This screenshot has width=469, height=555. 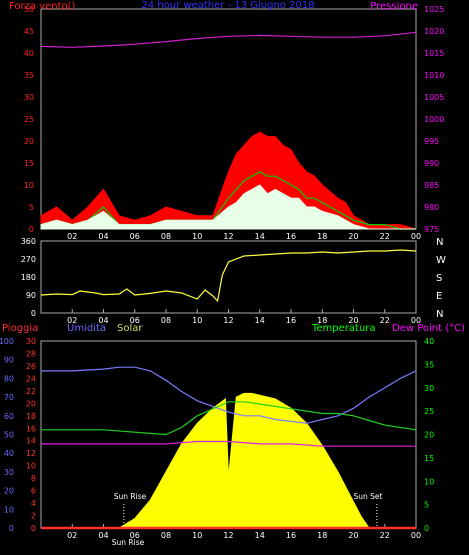 I want to click on direction-tick-label: 90, so click(x=31, y=295).